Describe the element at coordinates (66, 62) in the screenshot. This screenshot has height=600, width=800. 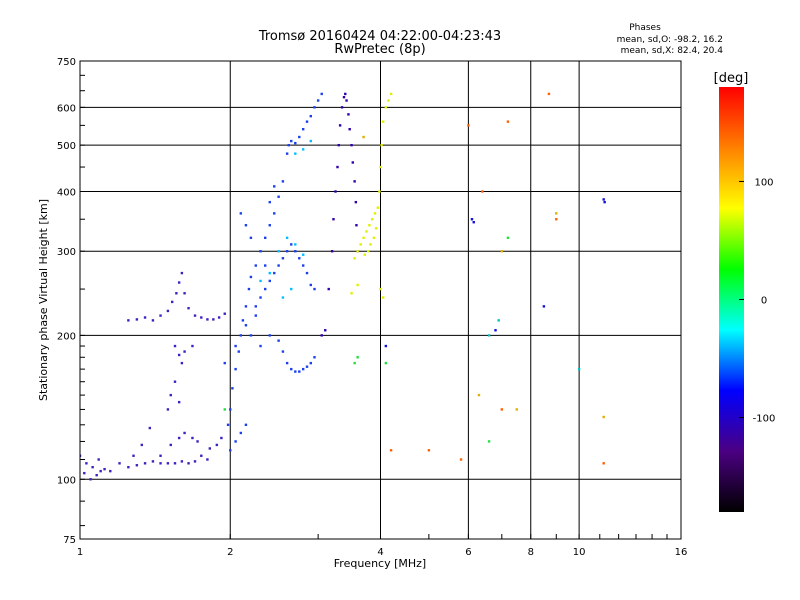
I see `y-tick-label: 750` at that location.